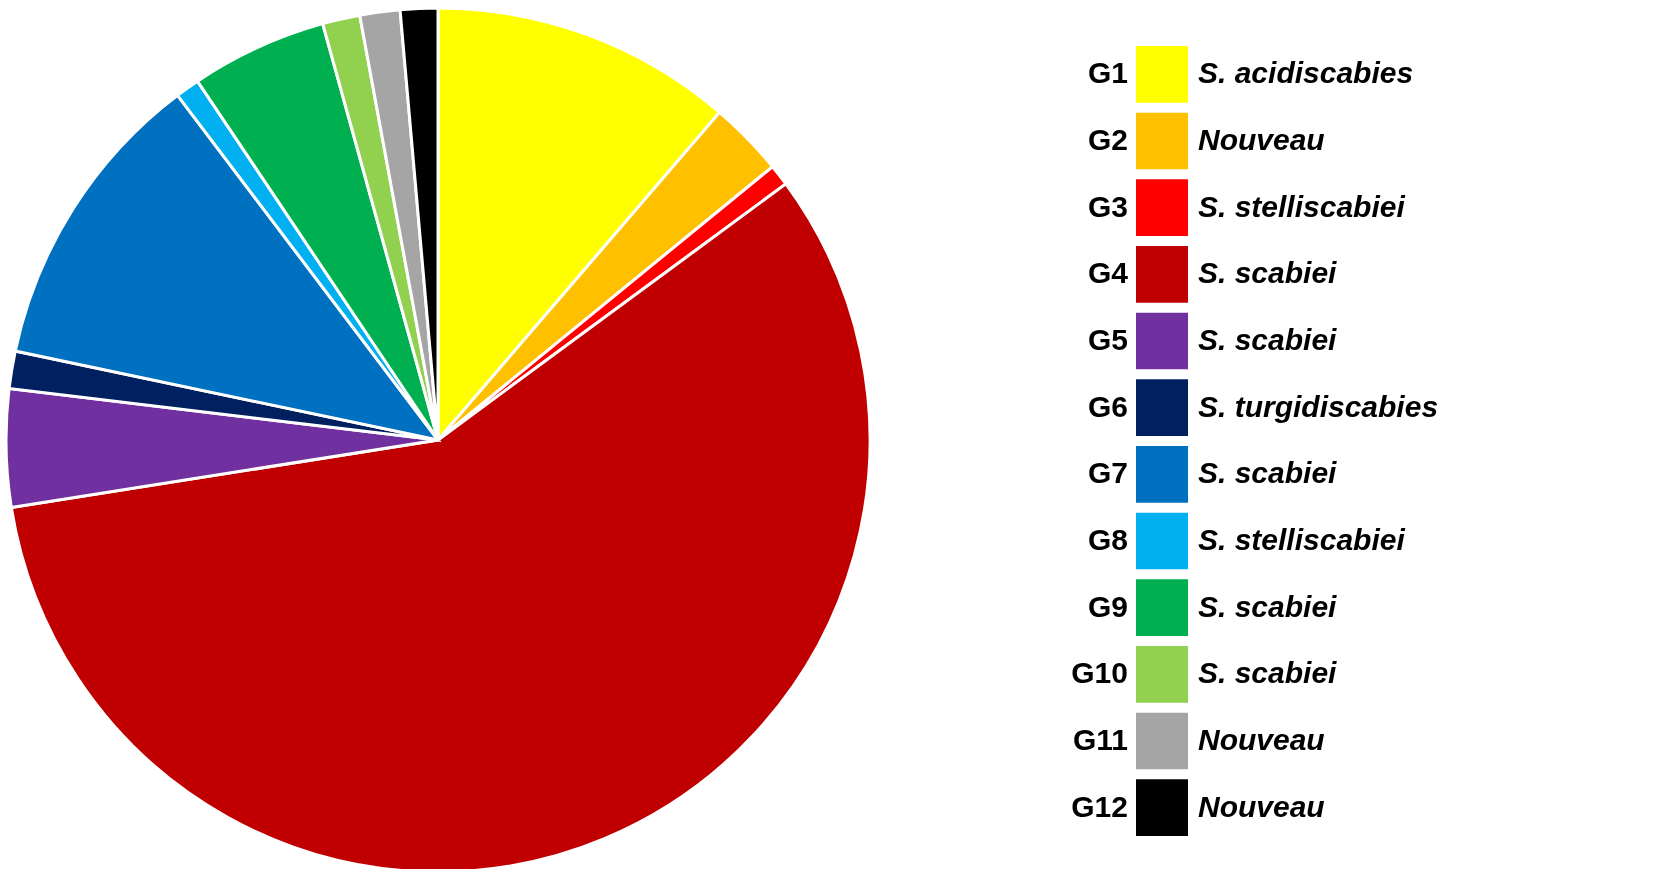  What do you see at coordinates (1318, 406) in the screenshot?
I see `text: S. turgidiscabies` at bounding box center [1318, 406].